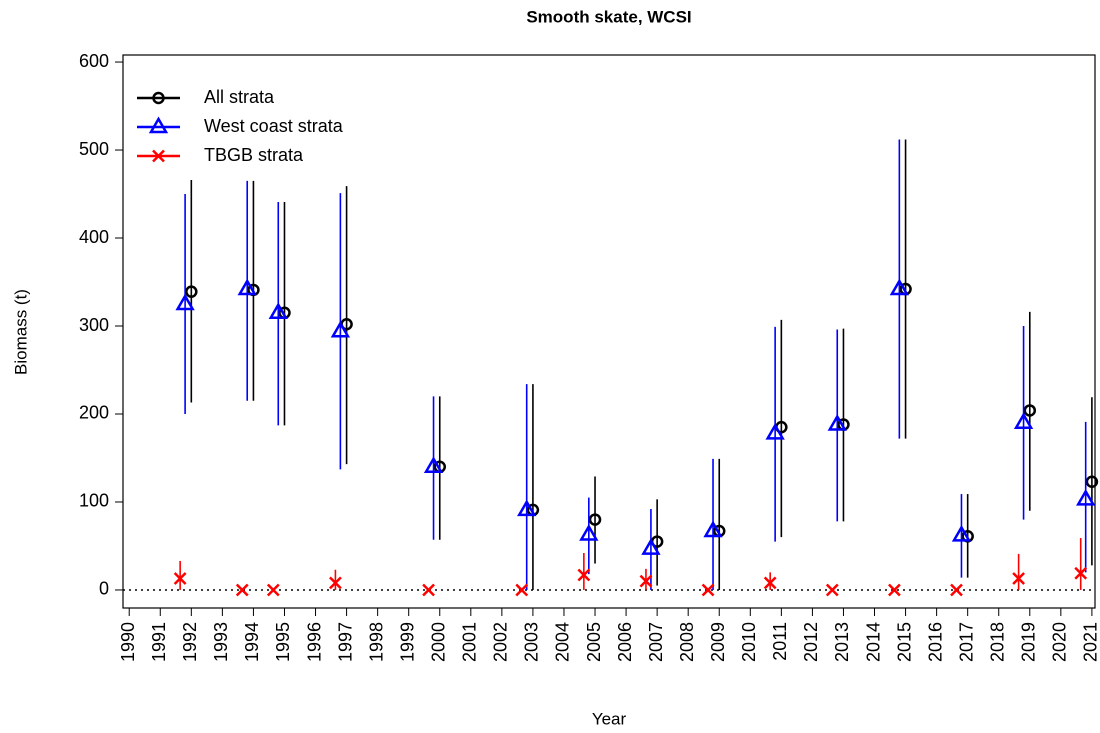  What do you see at coordinates (749, 642) in the screenshot?
I see `x-tick-label: 2010` at bounding box center [749, 642].